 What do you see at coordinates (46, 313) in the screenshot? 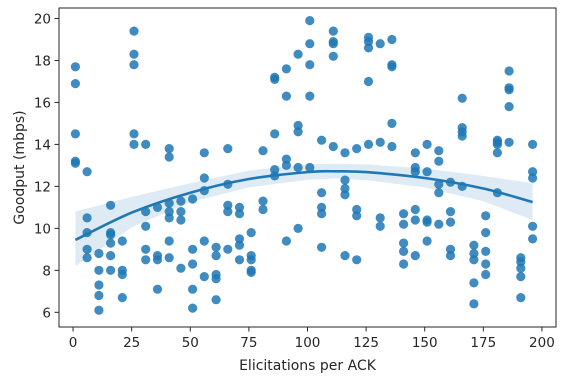
I see `y-tick-label: 6` at bounding box center [46, 313].